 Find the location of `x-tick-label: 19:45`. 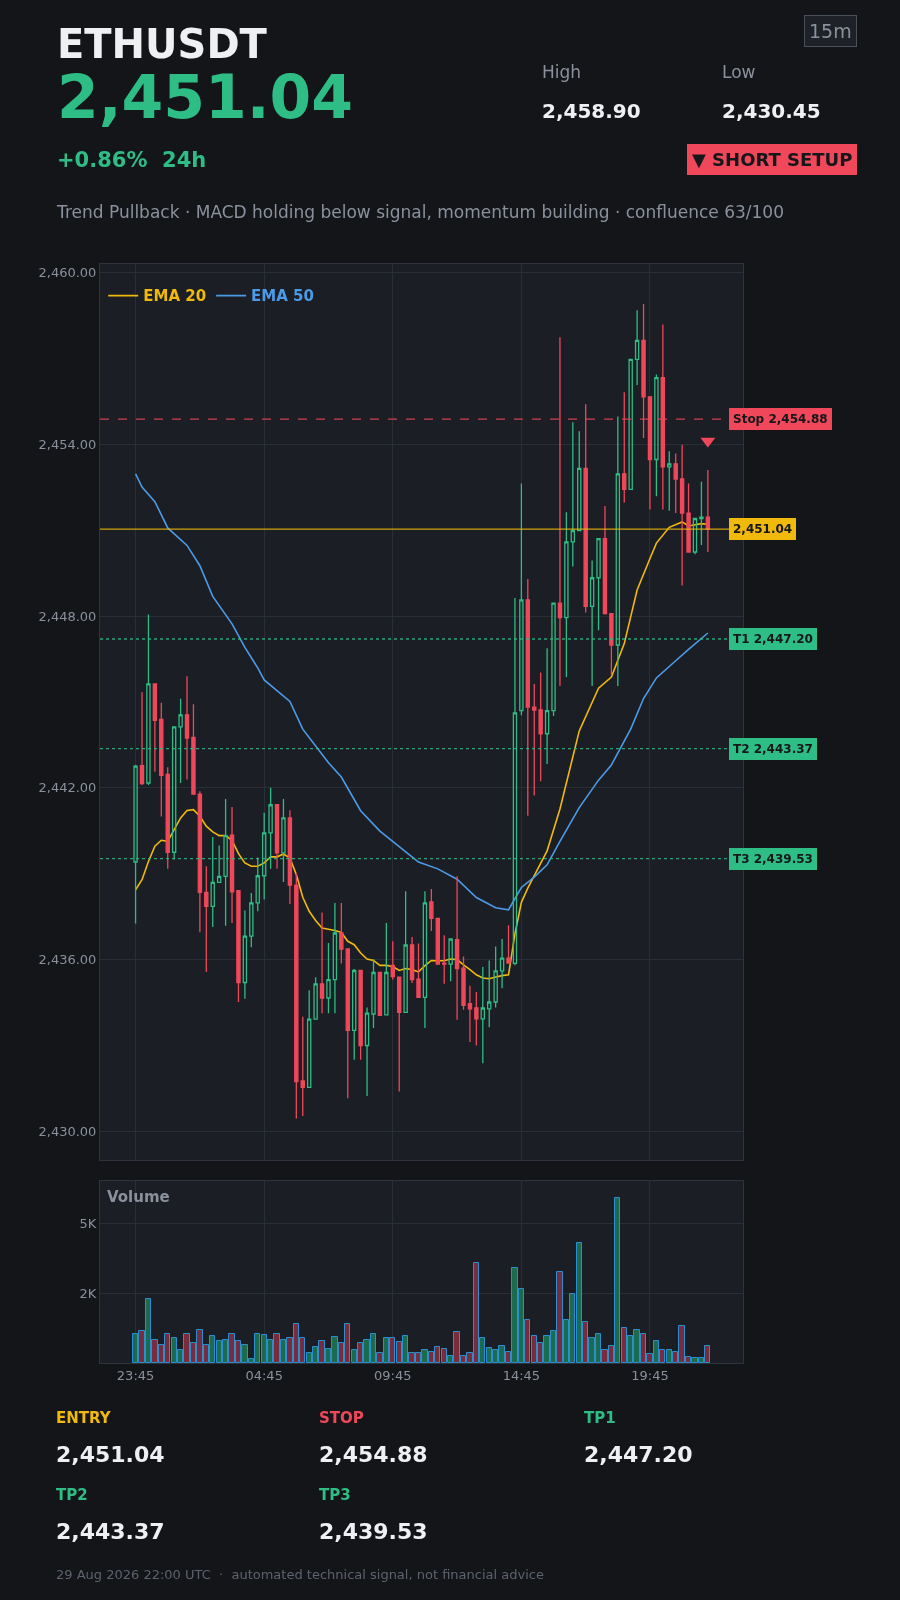

x-tick-label: 19:45 is located at coordinates (650, 1375).